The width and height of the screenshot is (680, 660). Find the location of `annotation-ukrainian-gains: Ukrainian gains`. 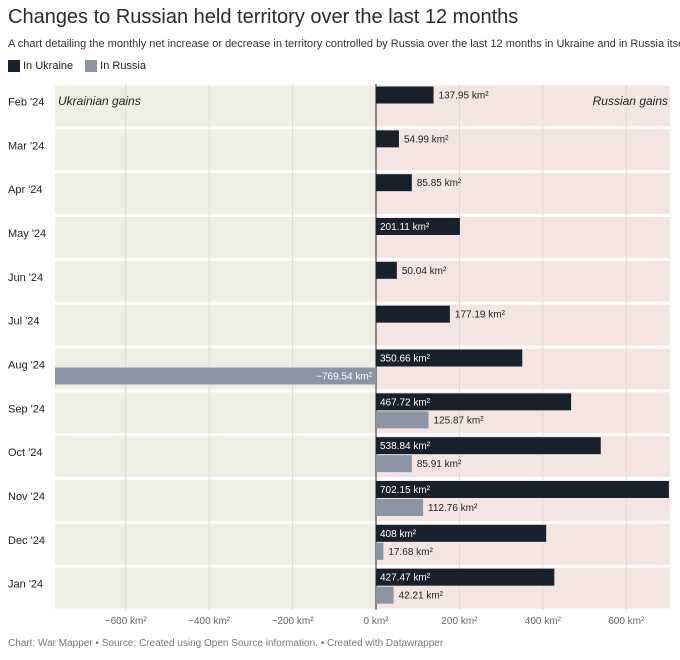

annotation-ukrainian-gains: Ukrainian gains is located at coordinates (99, 101).